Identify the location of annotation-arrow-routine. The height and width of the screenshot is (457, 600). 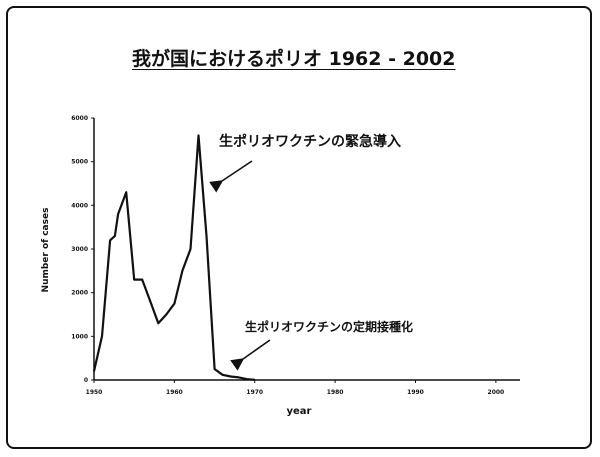
(250, 355).